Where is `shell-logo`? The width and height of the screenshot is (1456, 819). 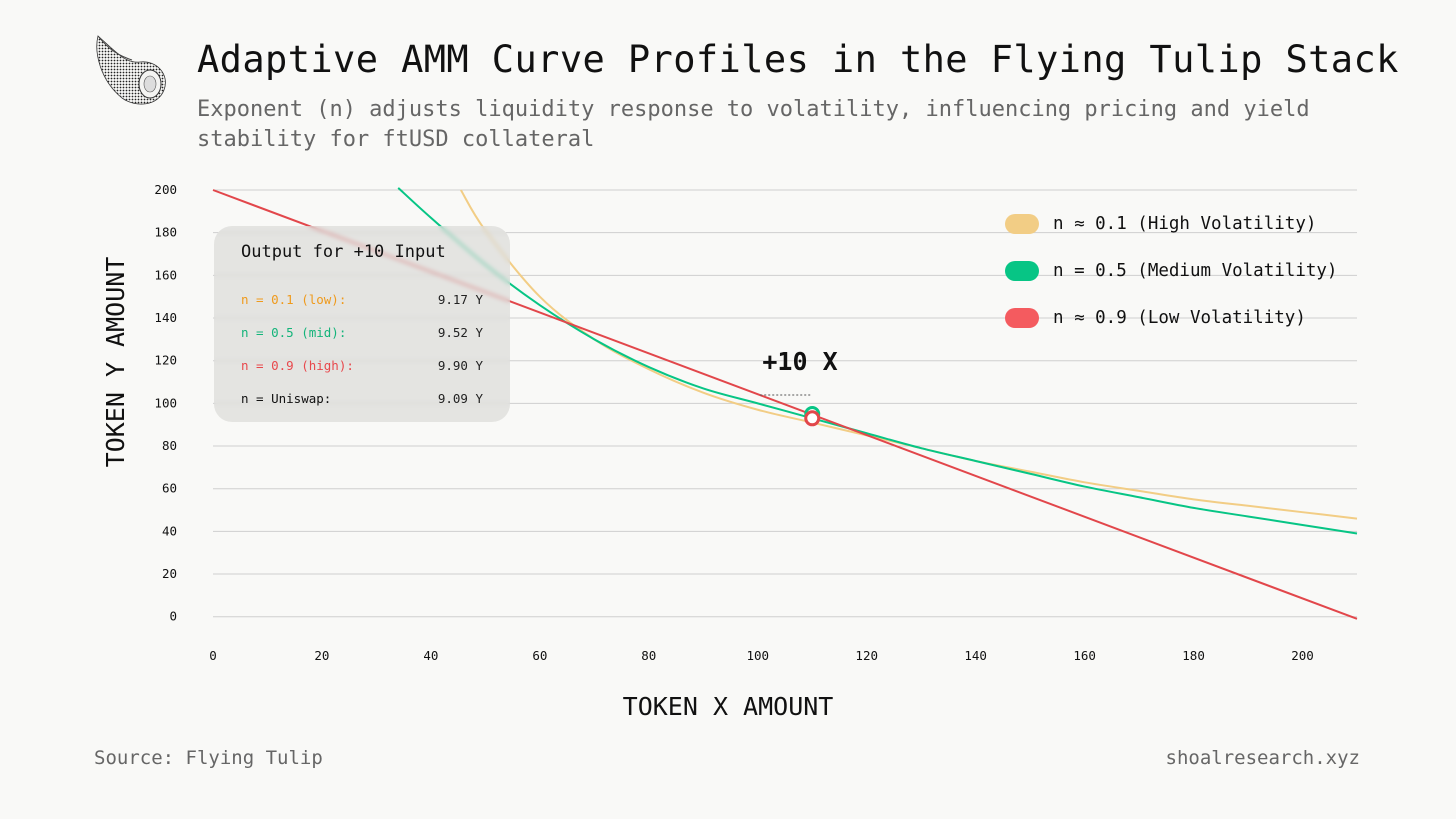 shell-logo is located at coordinates (131, 70).